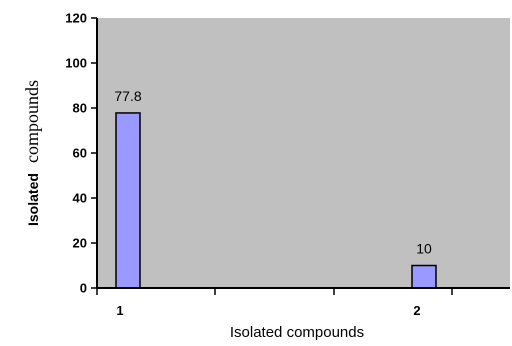  Describe the element at coordinates (119, 310) in the screenshot. I see `x-tick-label: 1` at that location.